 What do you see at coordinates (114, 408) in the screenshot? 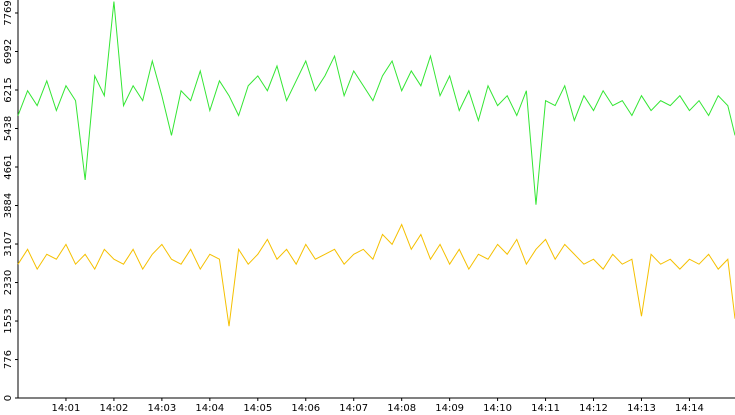
I see `x-tick-label: 14:02` at bounding box center [114, 408].